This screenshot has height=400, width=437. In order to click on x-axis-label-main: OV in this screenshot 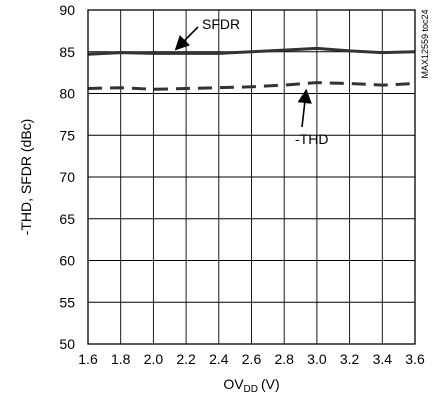, I will do `click(233, 384)`.